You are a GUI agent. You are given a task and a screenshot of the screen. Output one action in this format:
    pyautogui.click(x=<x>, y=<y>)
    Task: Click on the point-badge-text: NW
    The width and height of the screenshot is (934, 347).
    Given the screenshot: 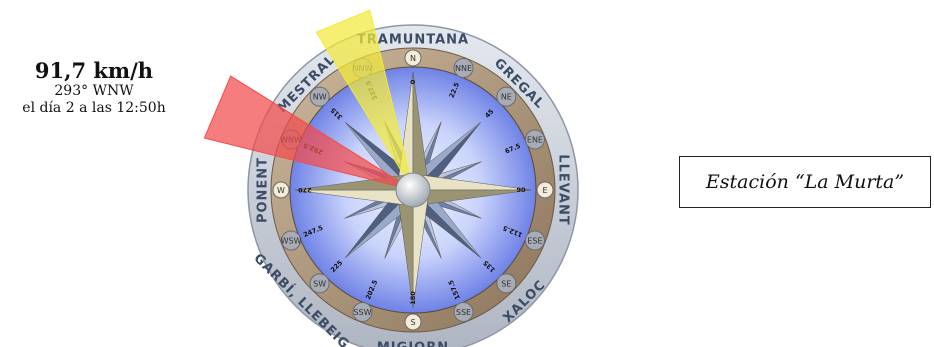 What is the action you would take?
    pyautogui.click(x=320, y=97)
    